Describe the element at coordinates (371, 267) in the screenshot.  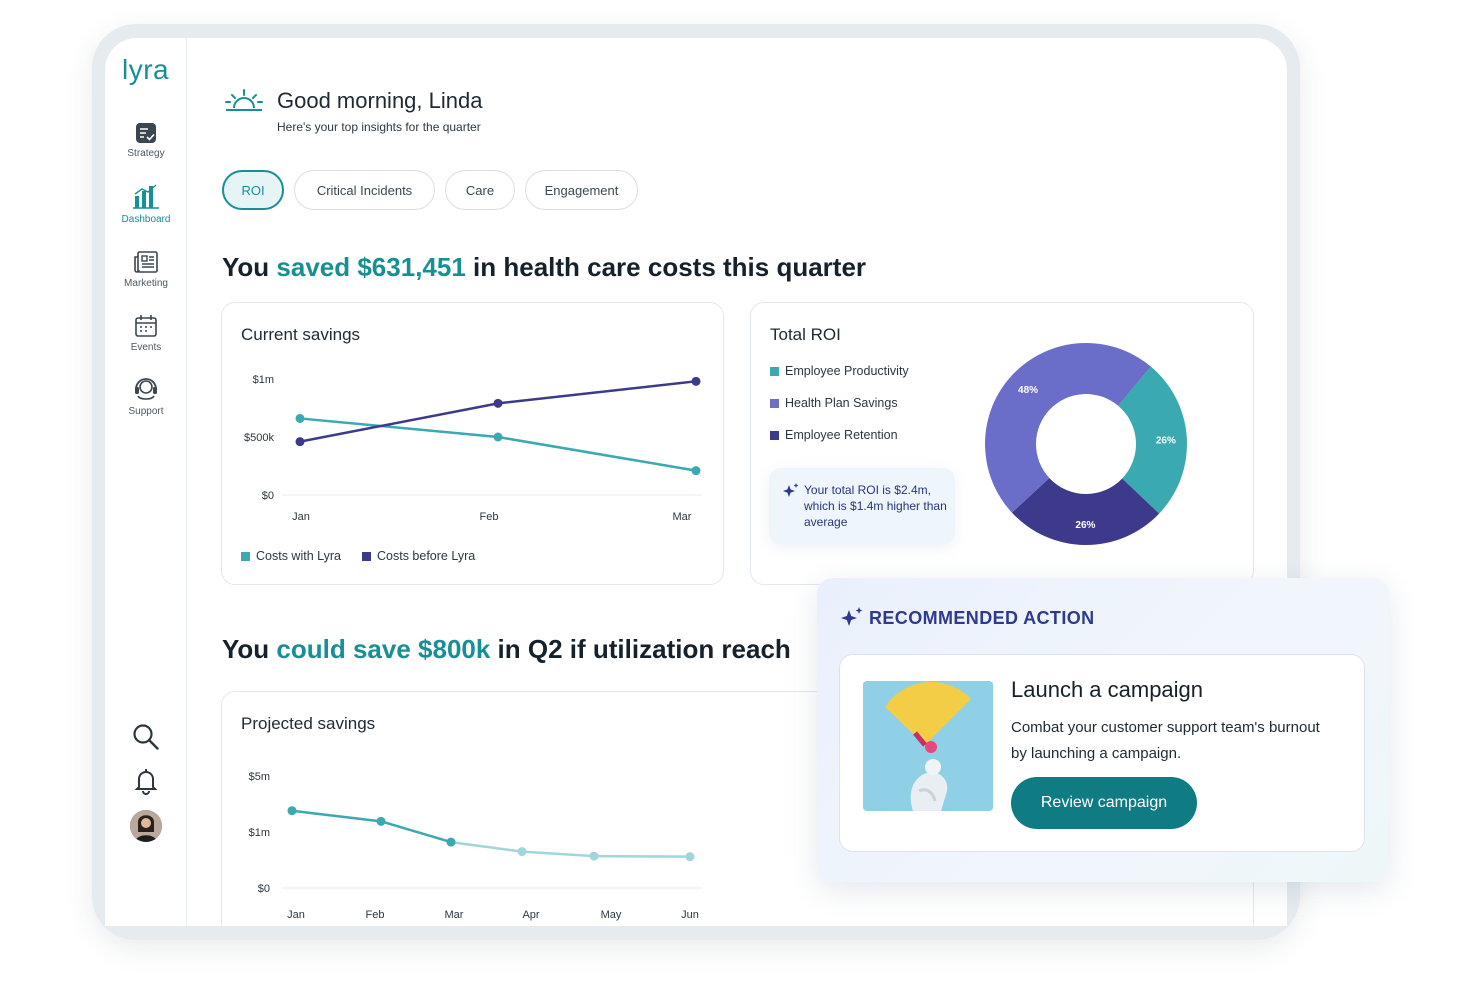
I see `headline-accent: saved $631,451` at that location.